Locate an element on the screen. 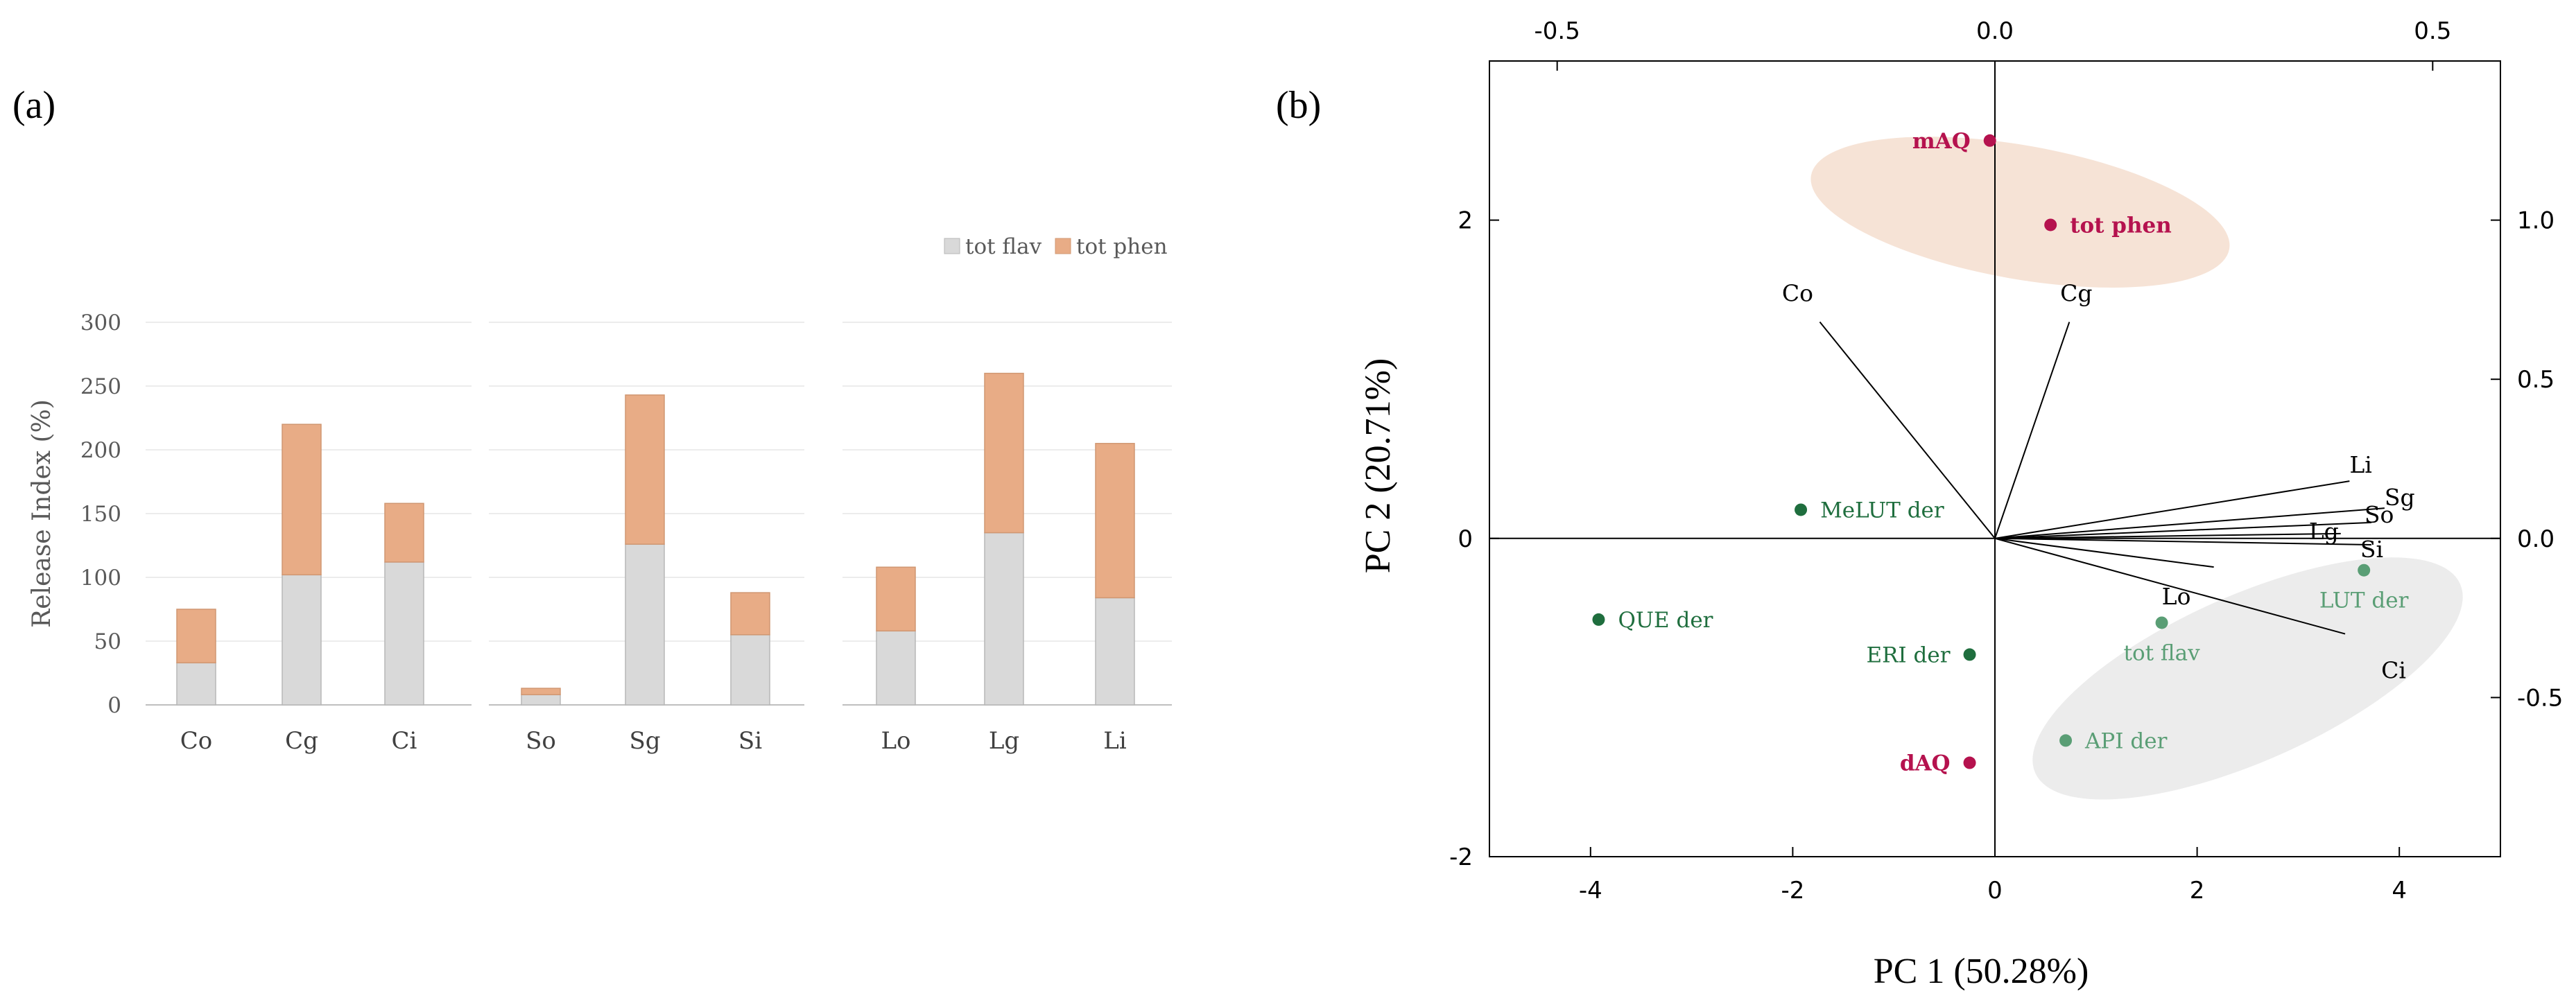 The image size is (2576, 1005). top-x-tick-label: 0.0 is located at coordinates (1995, 31).